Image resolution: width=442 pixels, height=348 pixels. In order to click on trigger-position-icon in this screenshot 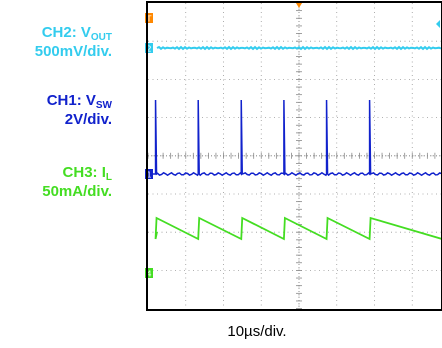, I will do `click(299, 5)`.